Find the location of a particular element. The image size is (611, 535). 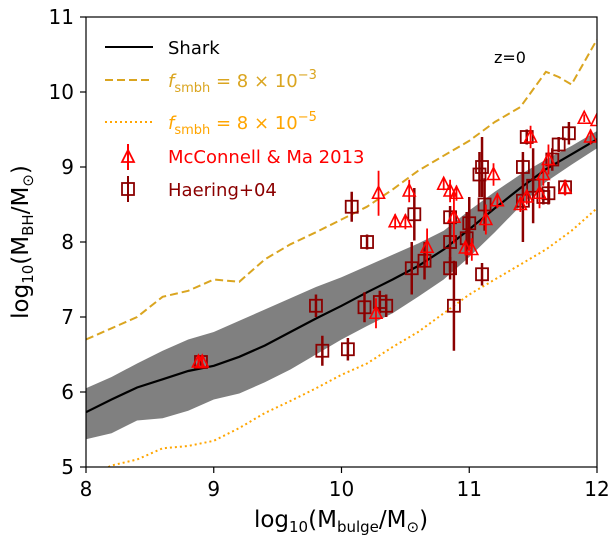

legend-mcconnell-label: McConnell & Ma 2013 is located at coordinates (266, 157).